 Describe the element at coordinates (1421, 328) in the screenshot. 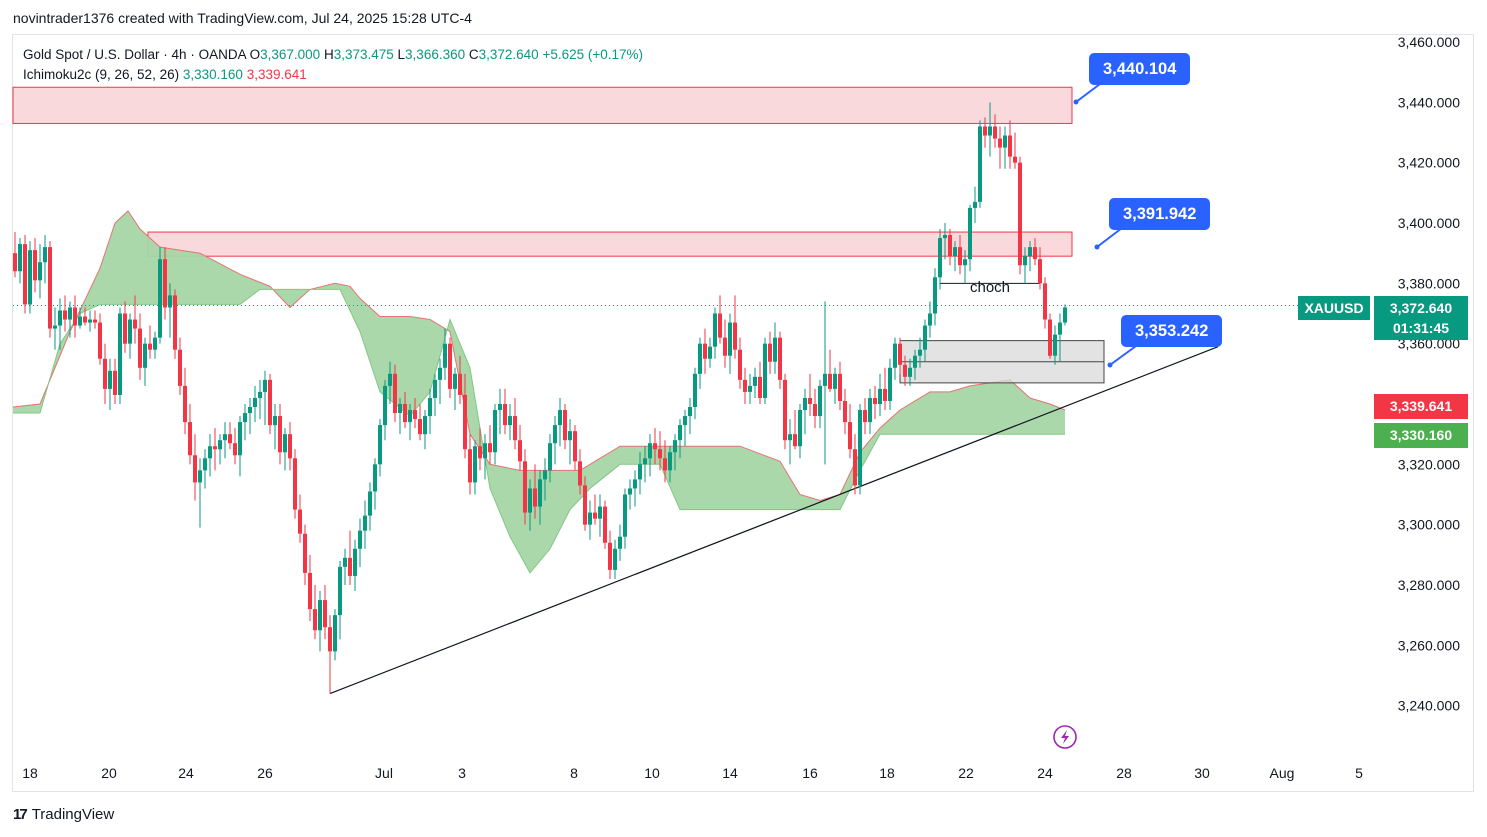

I see `bar-countdown: 01:31:45` at that location.